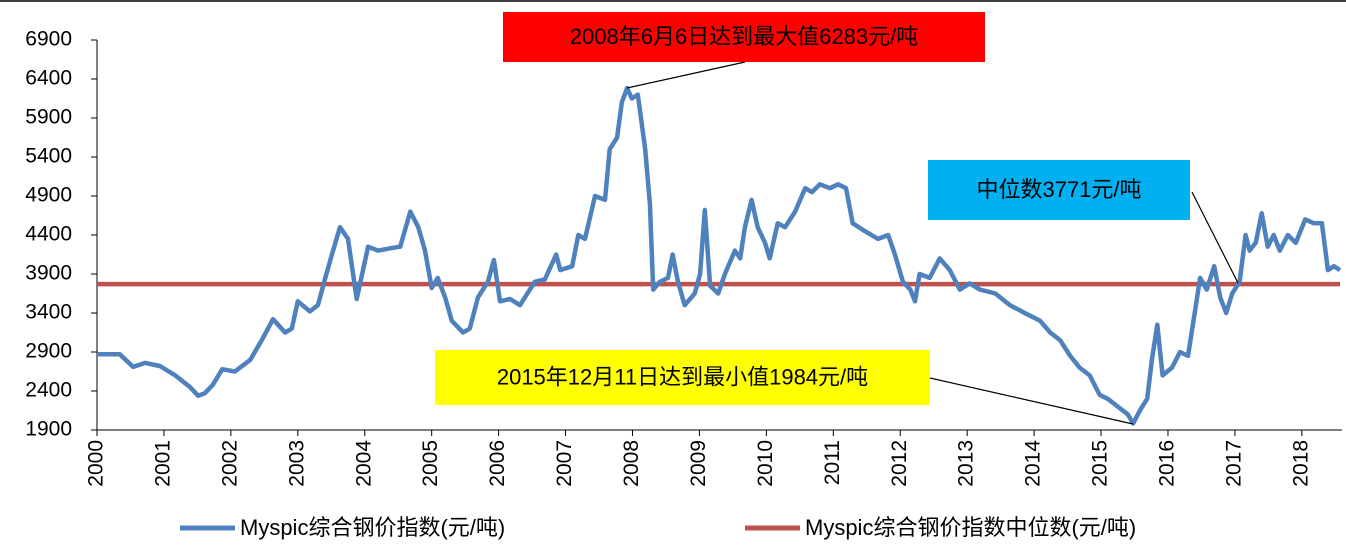 This screenshot has width=1346, height=550. I want to click on x-tick-label: 2014, so click(1033, 463).